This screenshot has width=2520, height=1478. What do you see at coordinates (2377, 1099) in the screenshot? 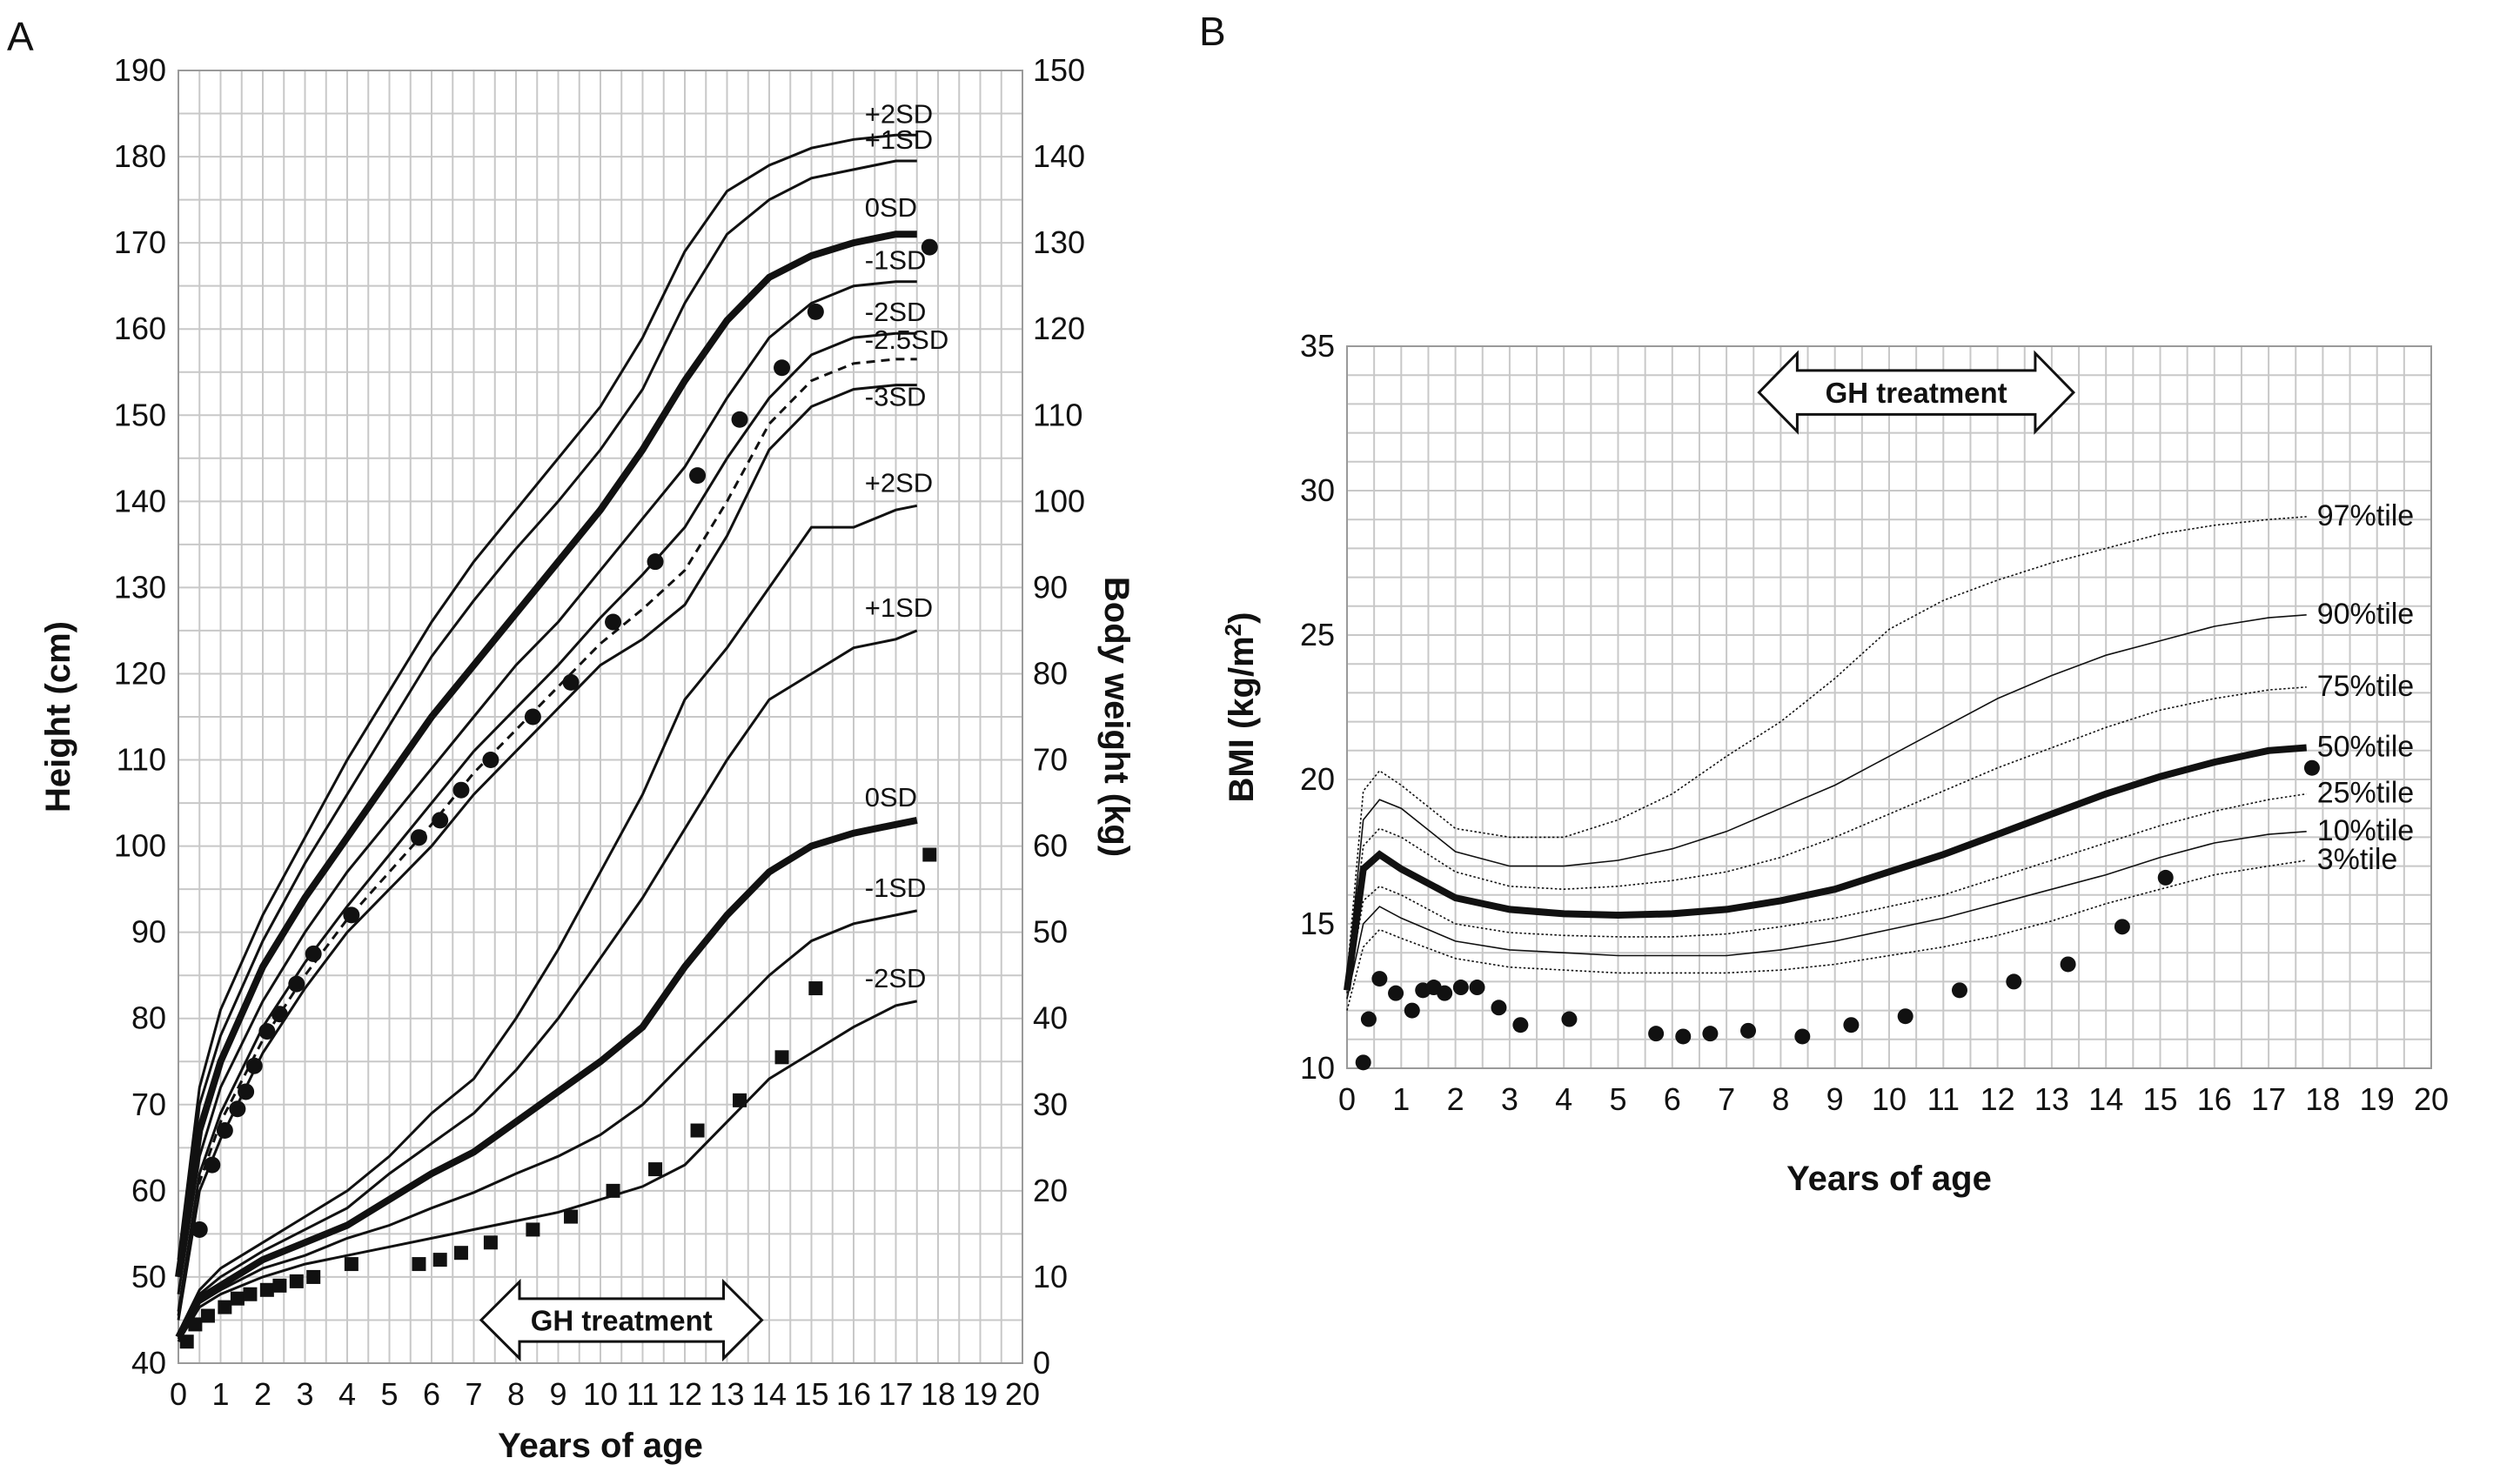
I see `x-tick-label: 19` at bounding box center [2377, 1099].